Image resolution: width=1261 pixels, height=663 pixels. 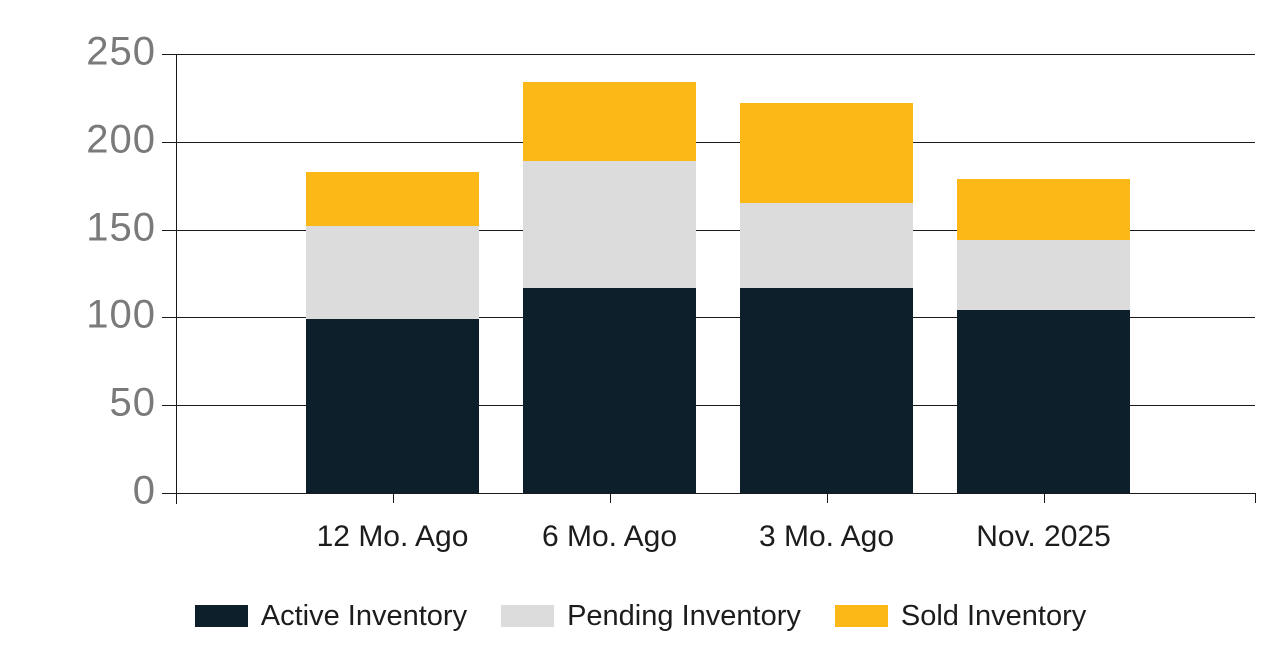 I want to click on x-category-label-2: 6 Mo. Ago, so click(x=609, y=536).